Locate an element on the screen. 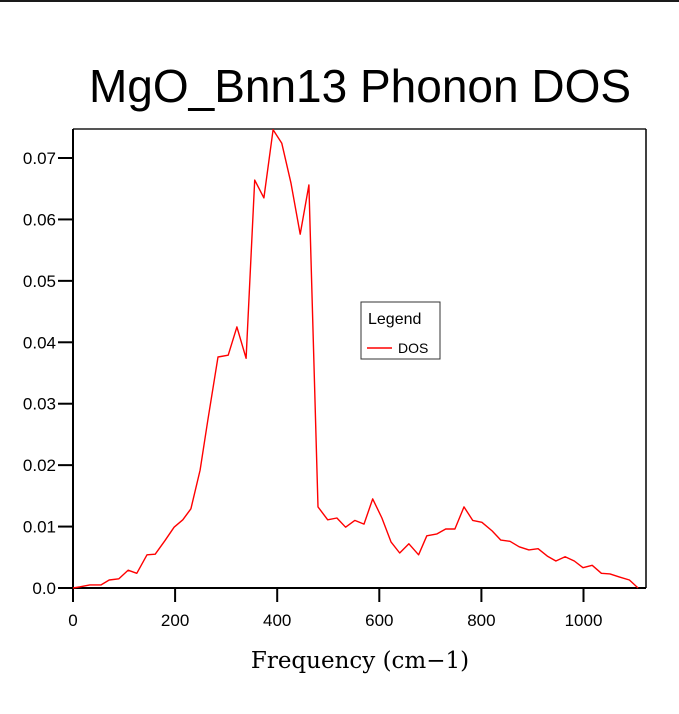 The width and height of the screenshot is (679, 714). y-tick-label: 0.06 is located at coordinates (39, 219).